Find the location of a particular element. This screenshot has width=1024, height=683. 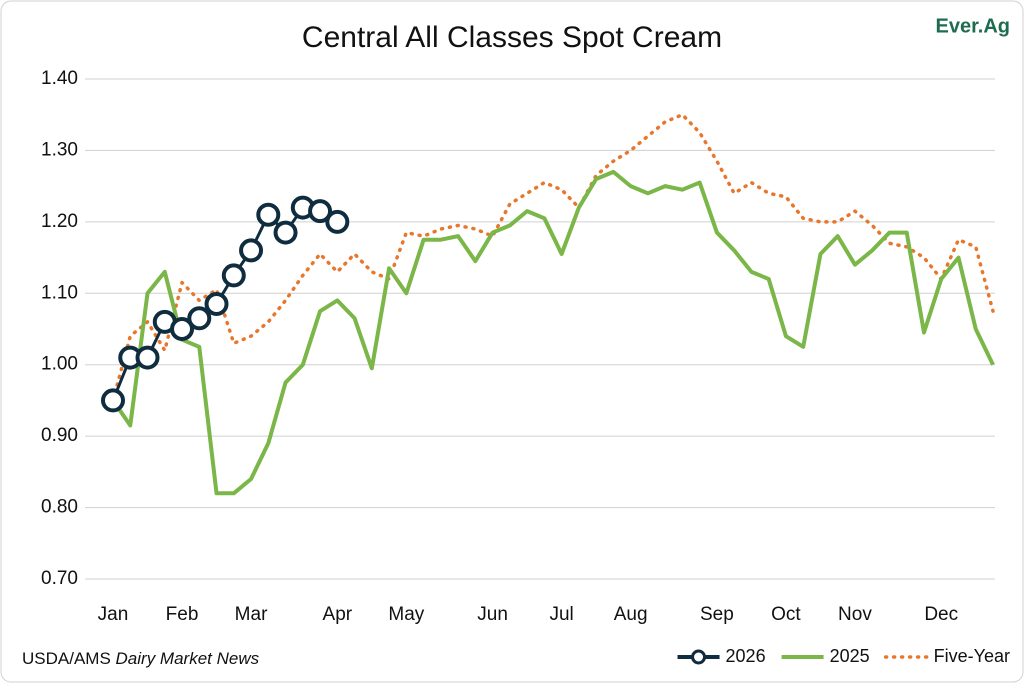

x-tick-label: Sep is located at coordinates (717, 614).